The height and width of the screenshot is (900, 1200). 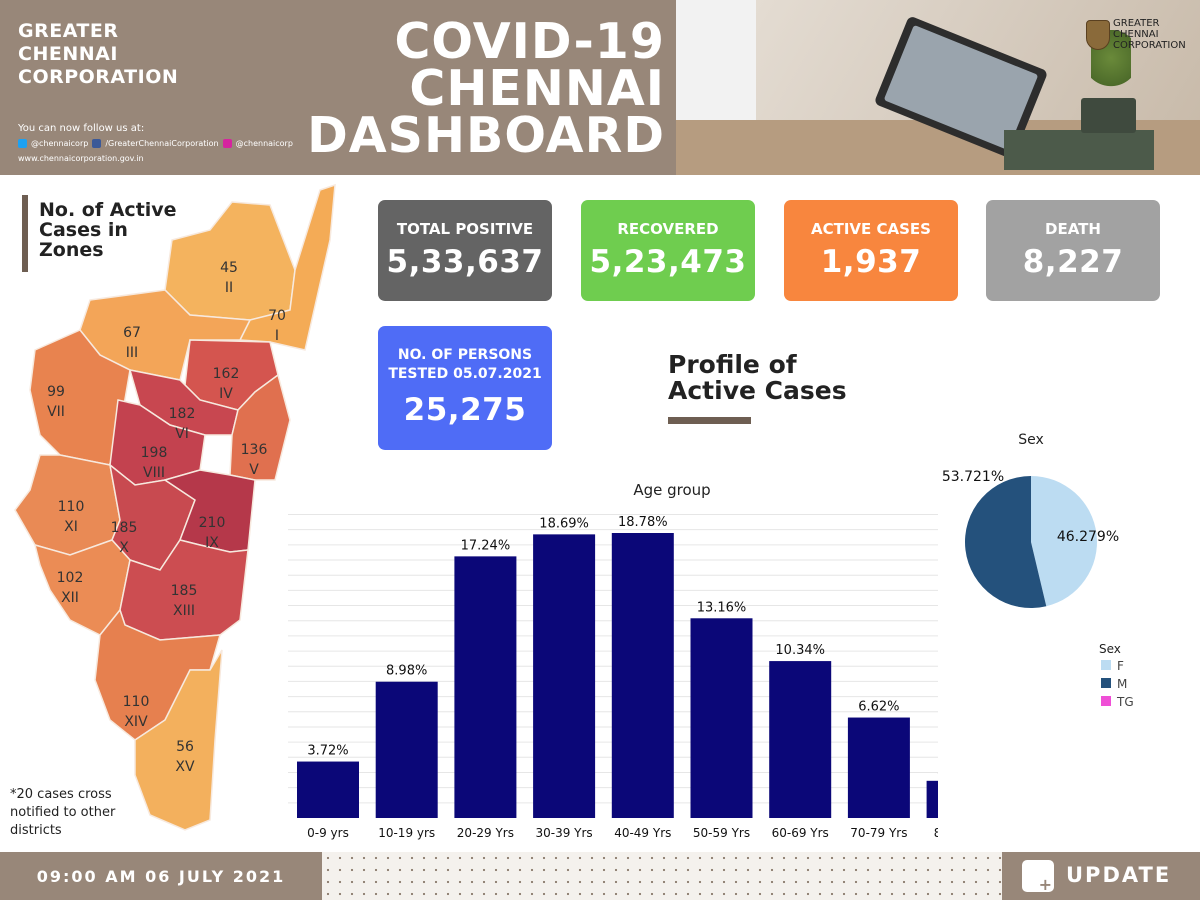 What do you see at coordinates (1125, 702) in the screenshot?
I see `legend-label: TG` at bounding box center [1125, 702].